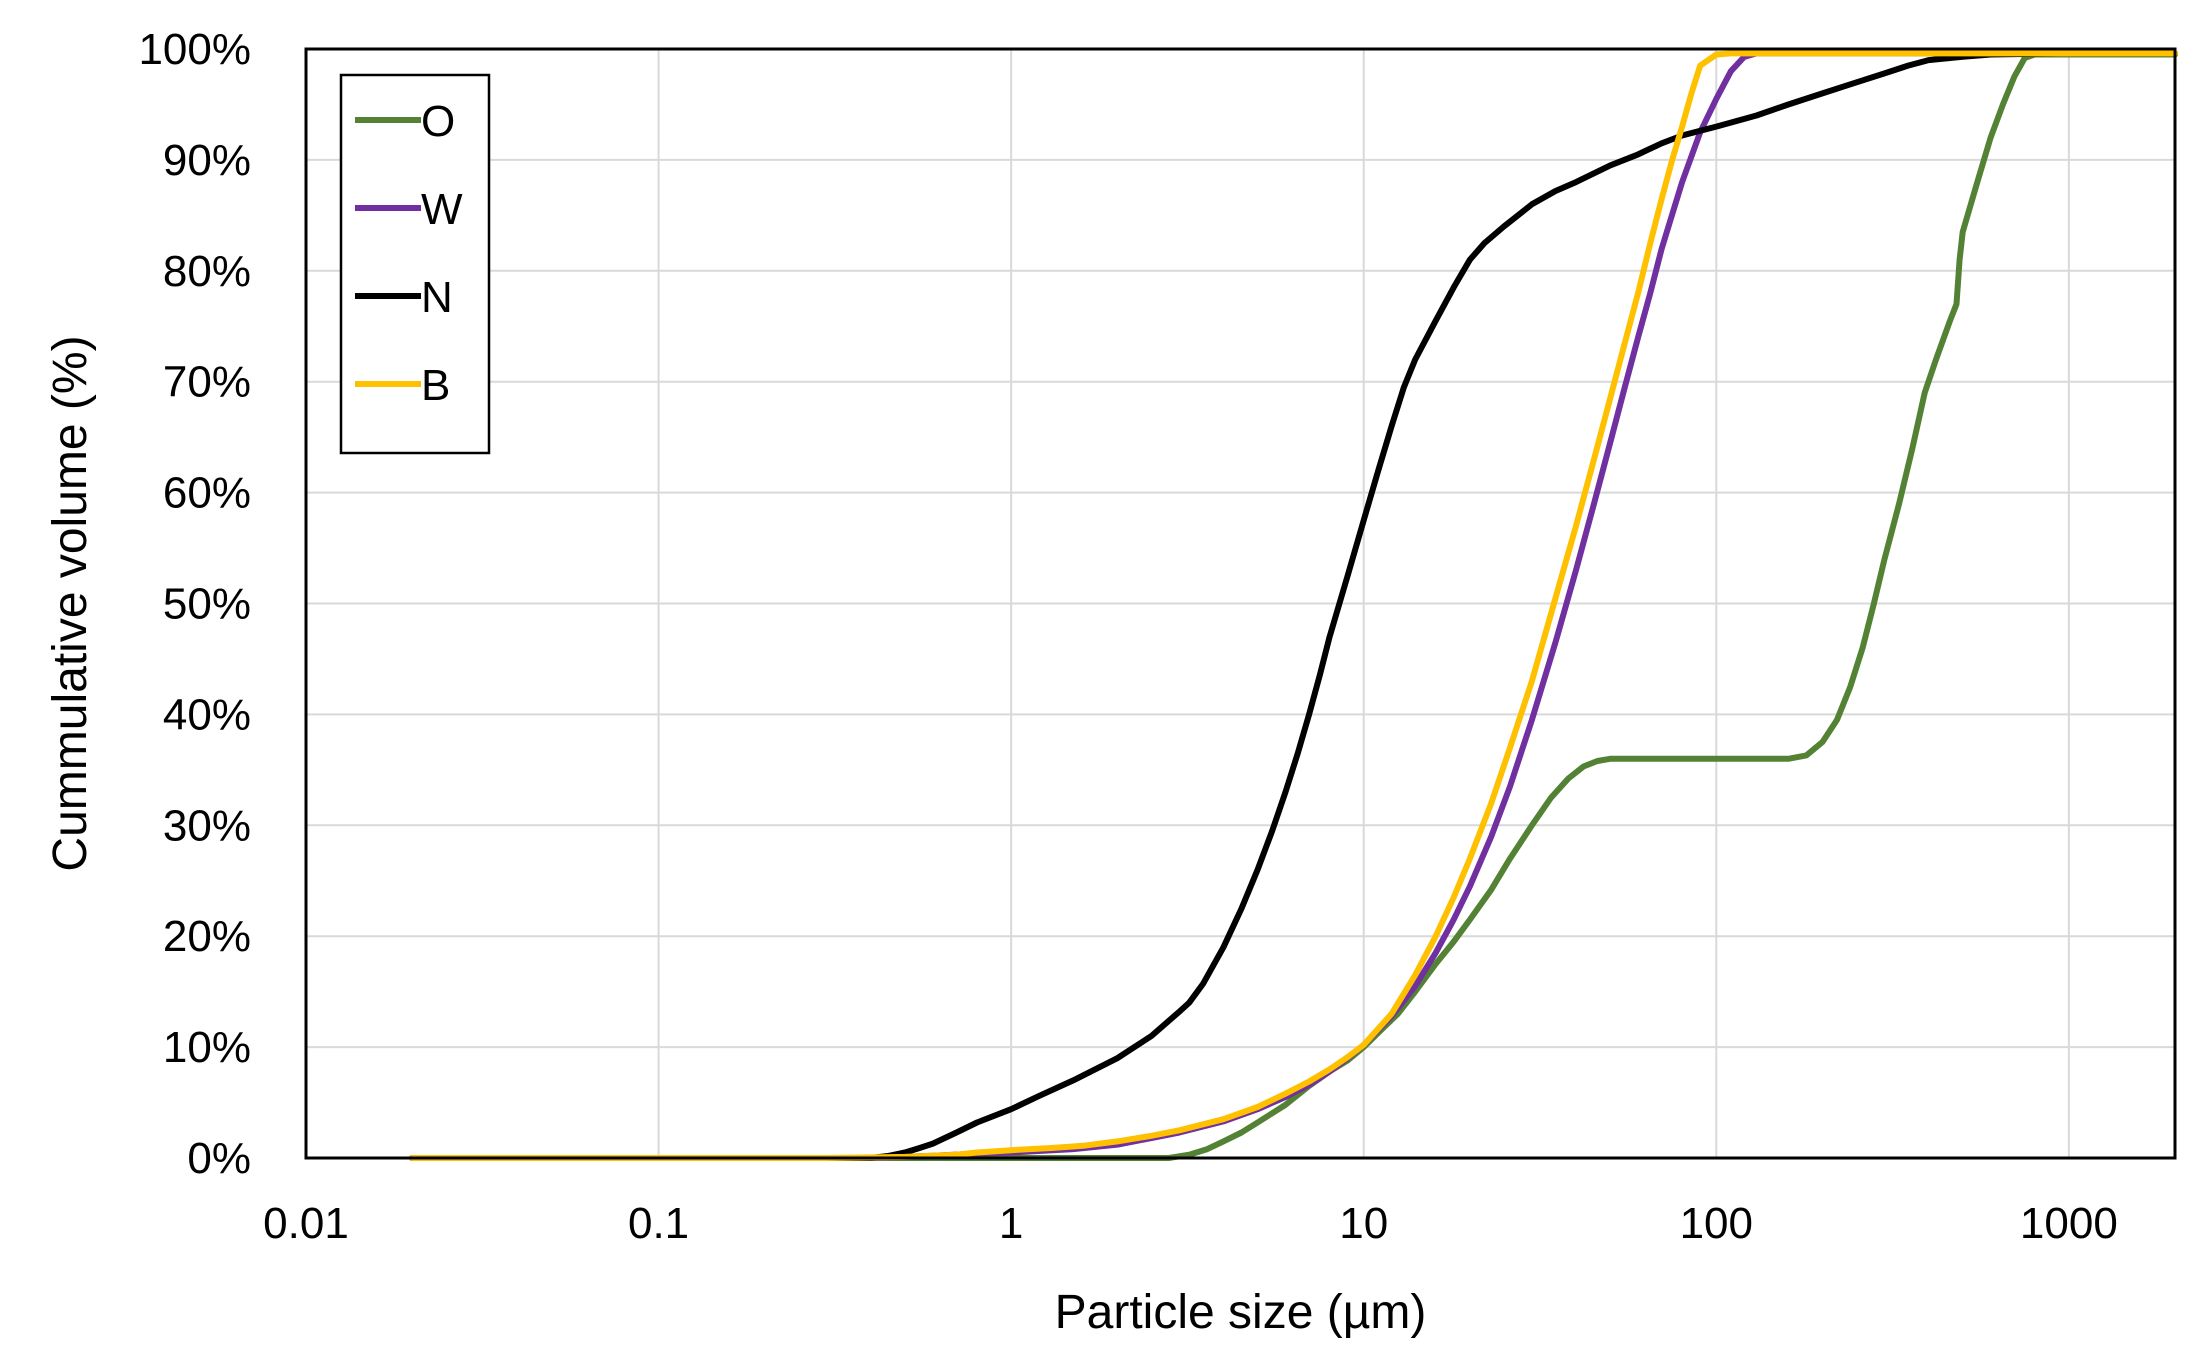 The height and width of the screenshot is (1364, 2204). Describe the element at coordinates (658, 1223) in the screenshot. I see `x-tick-label: 0.1` at that location.